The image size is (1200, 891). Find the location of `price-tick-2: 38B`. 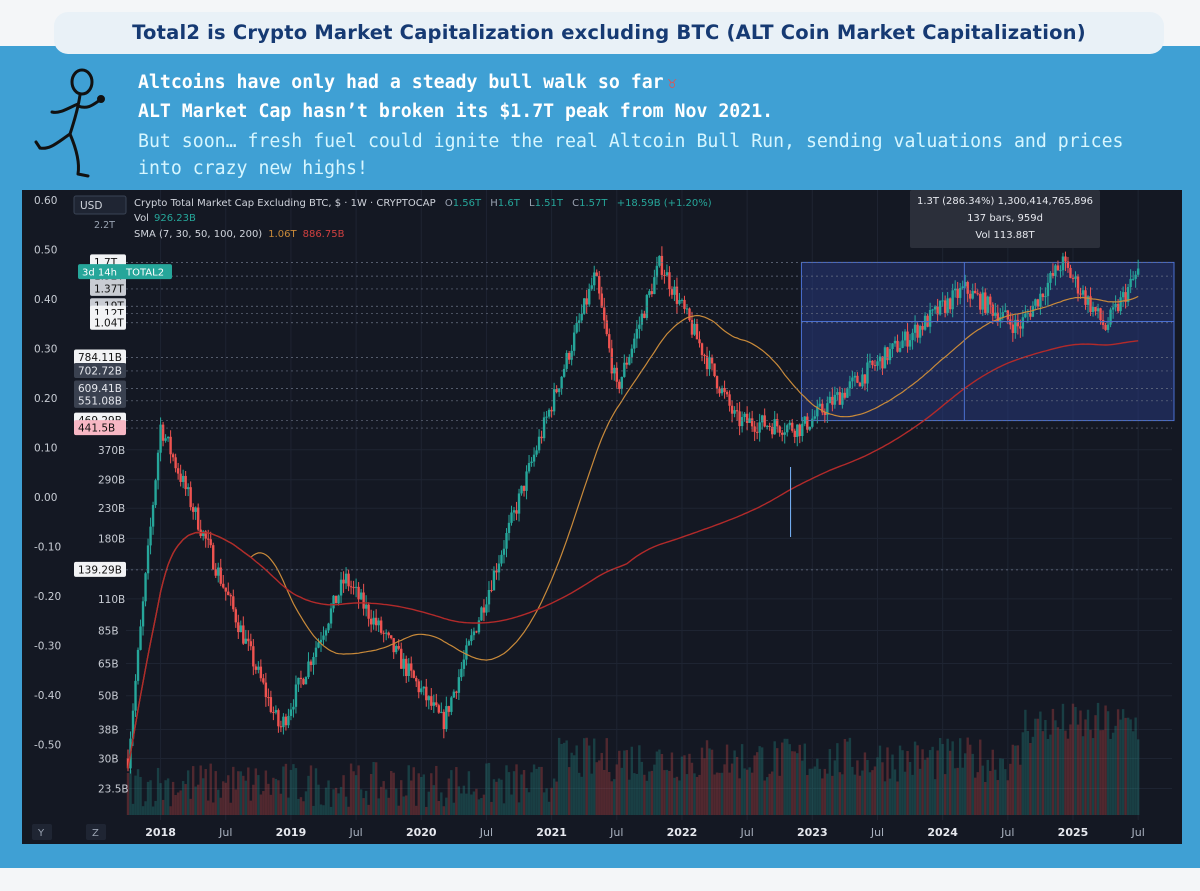

price-tick-2: 38B is located at coordinates (108, 730).